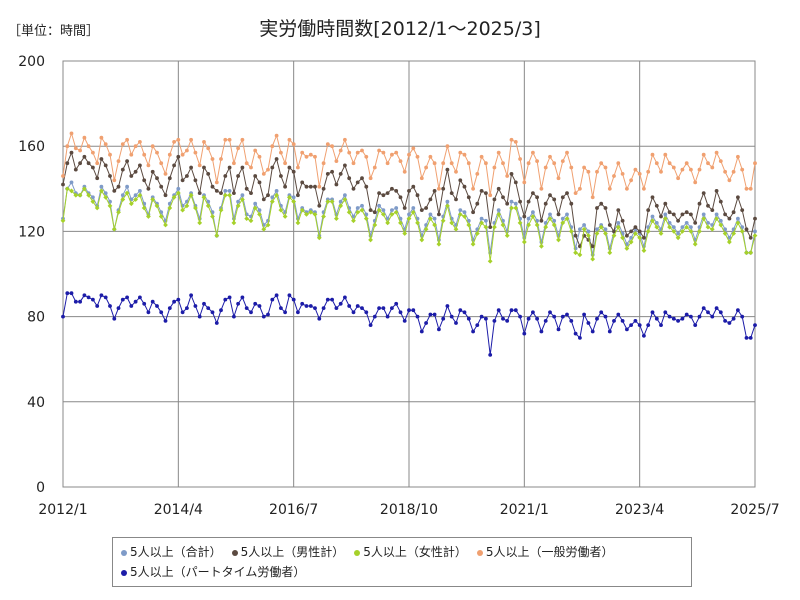  What do you see at coordinates (409, 510) in the screenshot?
I see `x-tick-label: 2018/10` at bounding box center [409, 510].